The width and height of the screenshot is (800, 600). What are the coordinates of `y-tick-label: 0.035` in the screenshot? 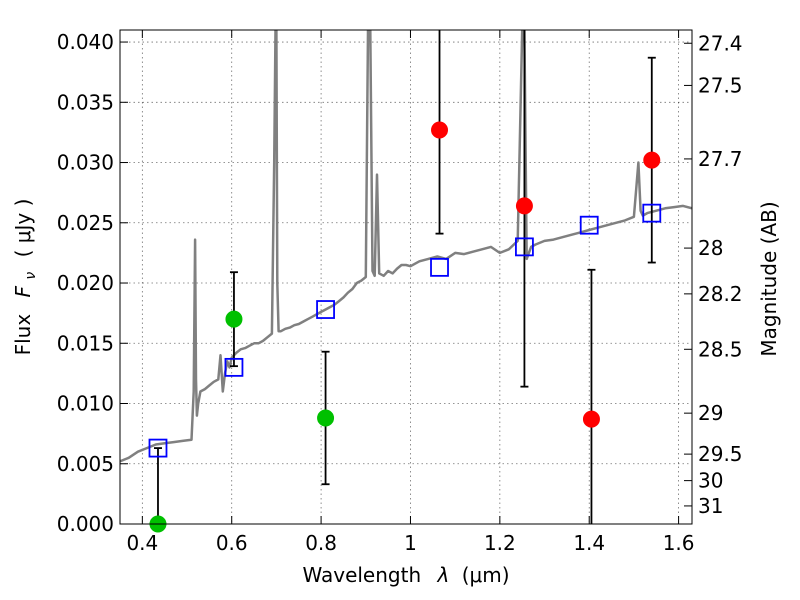 It's located at (85, 102).